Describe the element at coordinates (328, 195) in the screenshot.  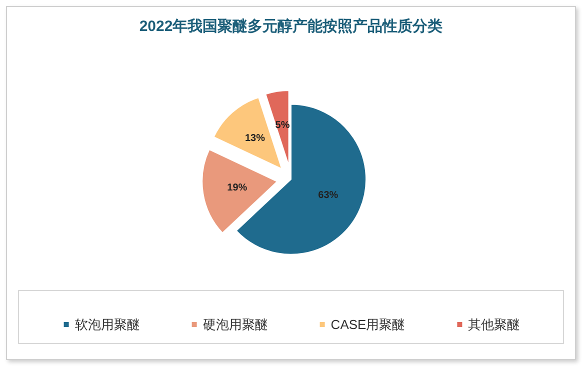
I see `data-label: 63%` at that location.